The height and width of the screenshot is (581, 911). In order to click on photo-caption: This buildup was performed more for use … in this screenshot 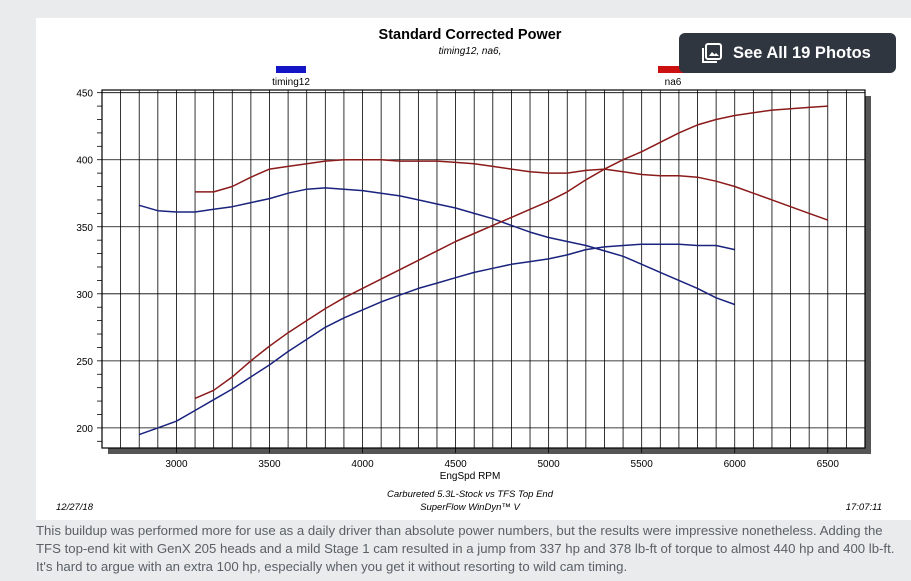, I will do `click(465, 548)`.